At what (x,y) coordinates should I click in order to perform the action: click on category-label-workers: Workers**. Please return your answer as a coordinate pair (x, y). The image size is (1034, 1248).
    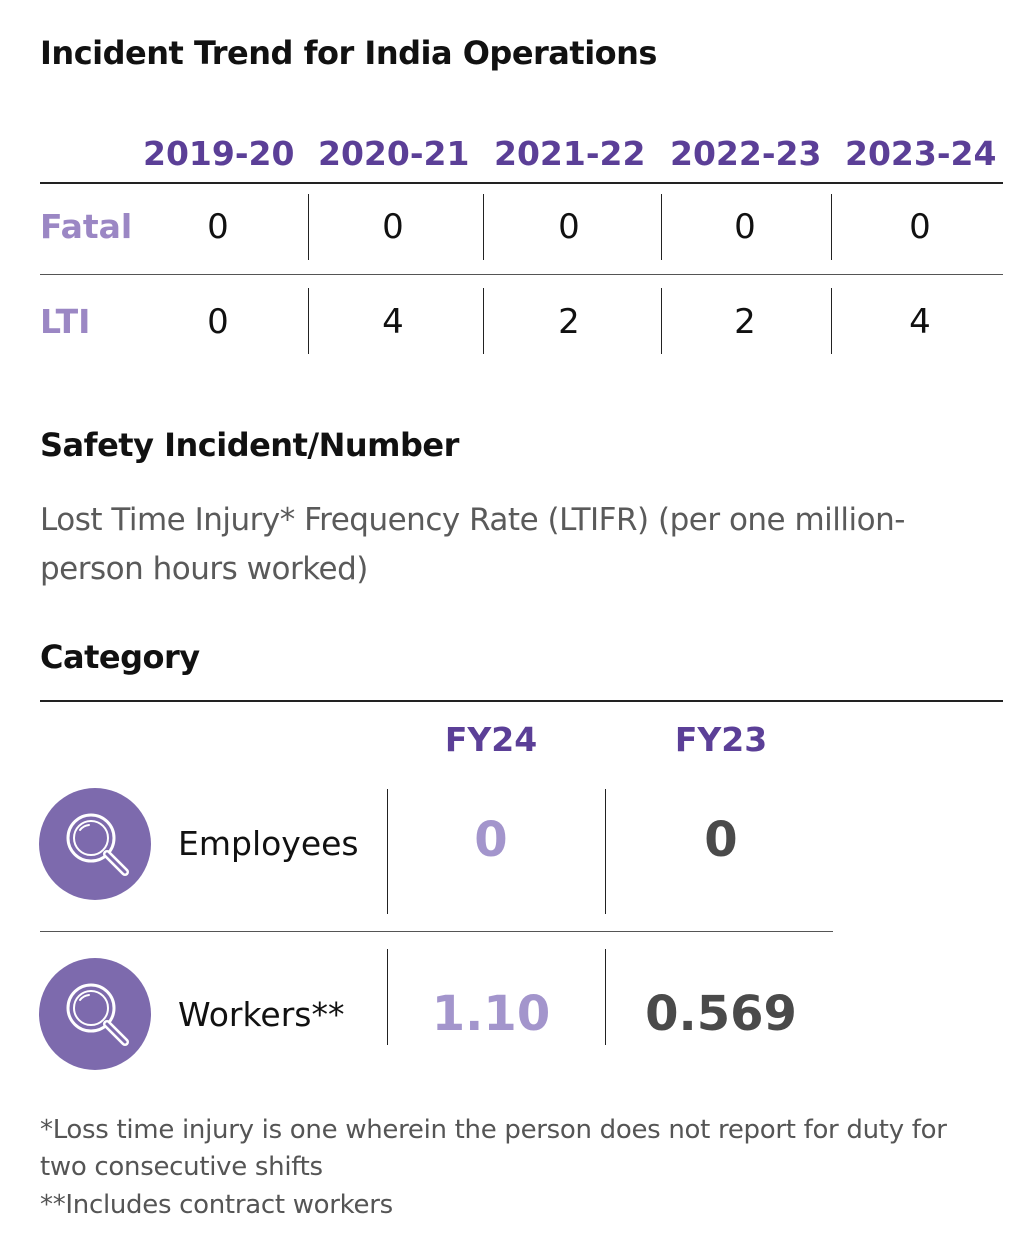
    Looking at the image, I should click on (261, 1014).